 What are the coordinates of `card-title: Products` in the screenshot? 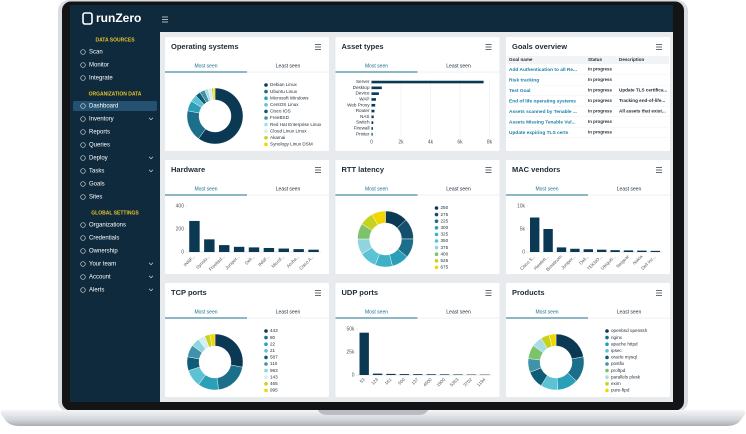 It's located at (528, 292).